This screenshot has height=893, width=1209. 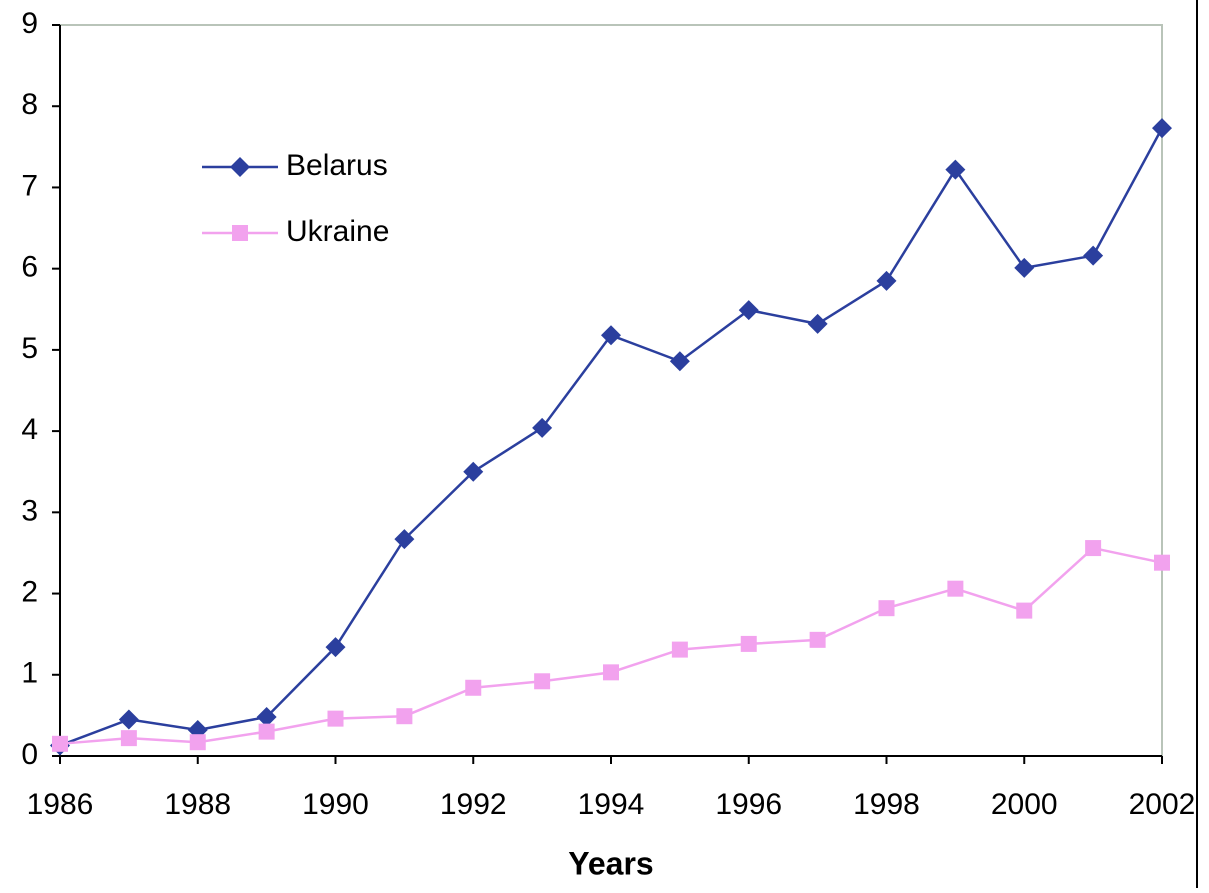 What do you see at coordinates (1162, 804) in the screenshot?
I see `x-tick-label: 2002` at bounding box center [1162, 804].